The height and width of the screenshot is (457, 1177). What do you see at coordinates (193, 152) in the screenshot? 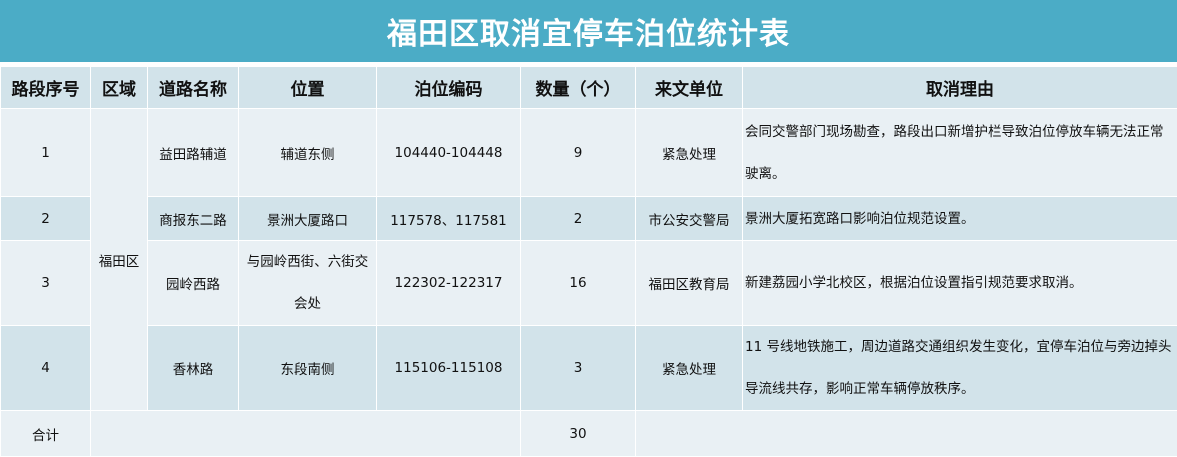
I see `cell-road: 益田路辅道` at bounding box center [193, 152].